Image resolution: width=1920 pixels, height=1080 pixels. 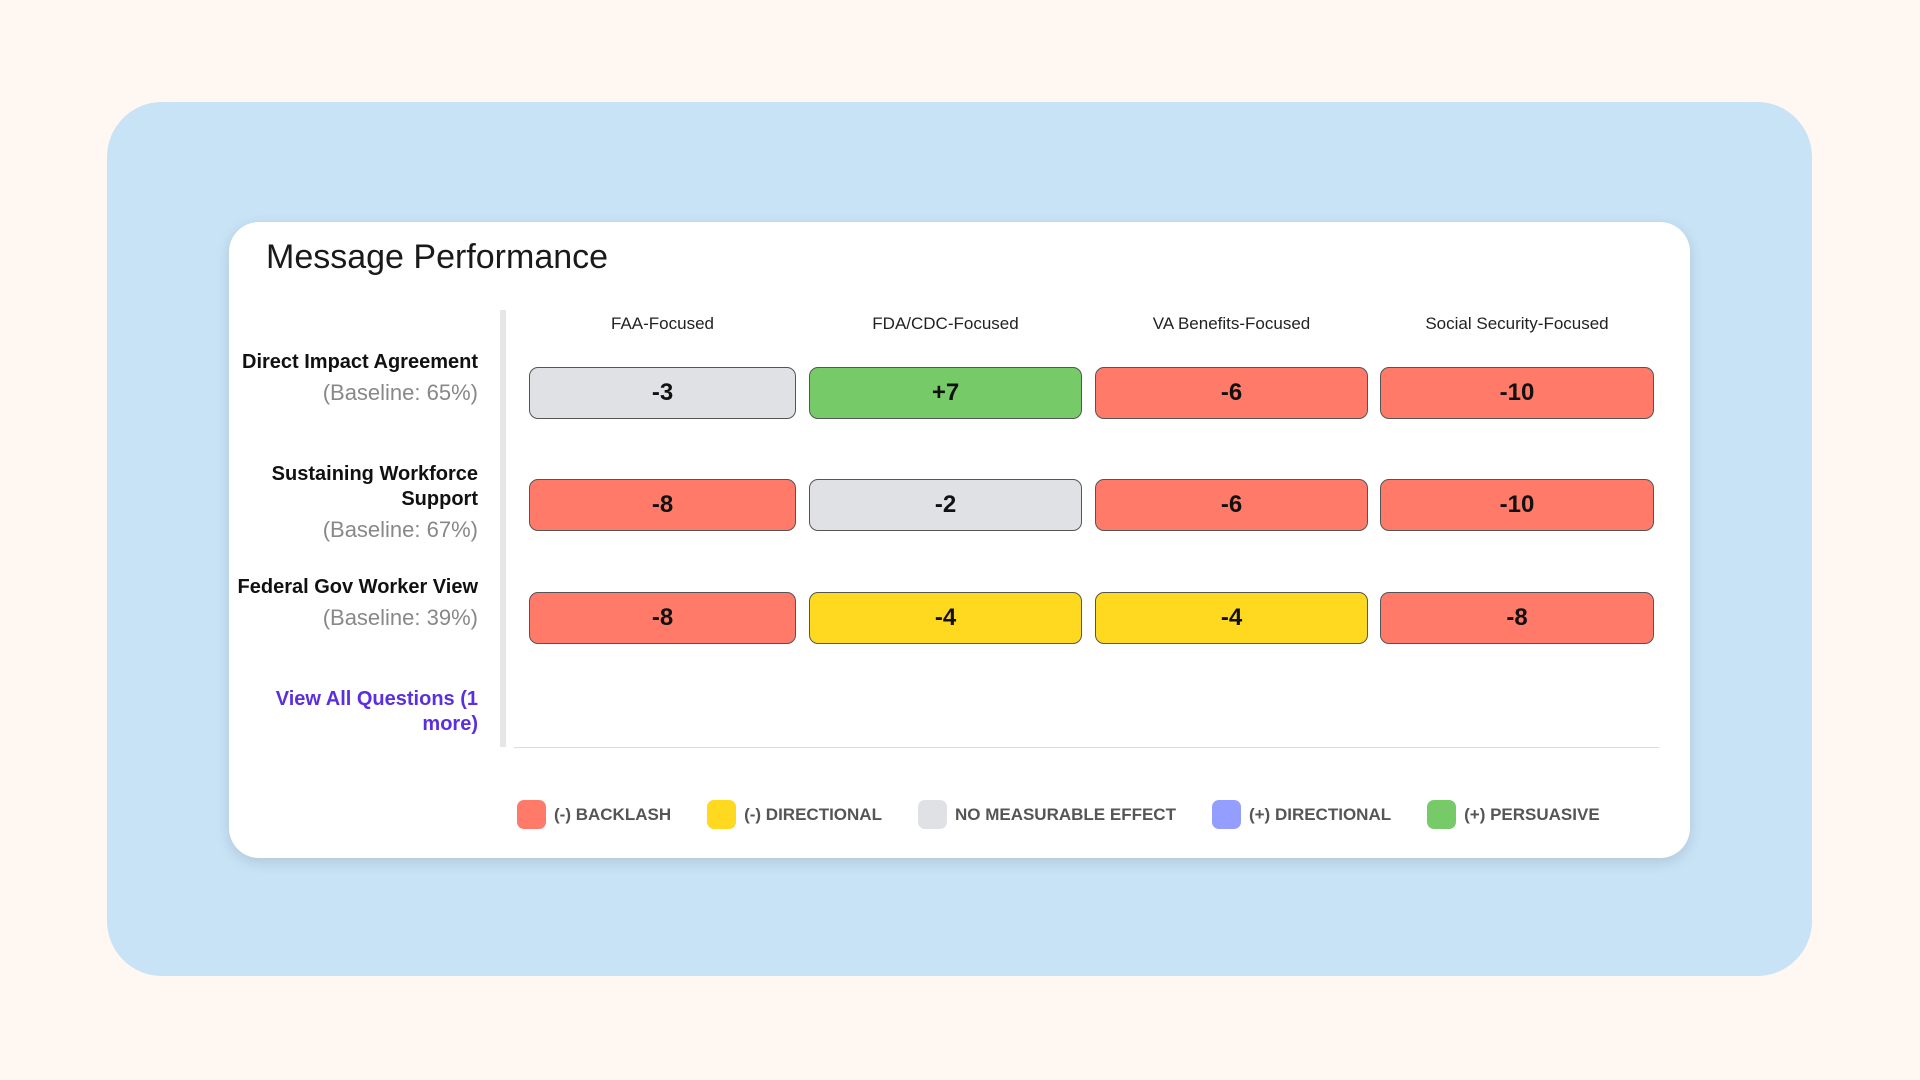 I want to click on vertical-divider, so click(x=503, y=528).